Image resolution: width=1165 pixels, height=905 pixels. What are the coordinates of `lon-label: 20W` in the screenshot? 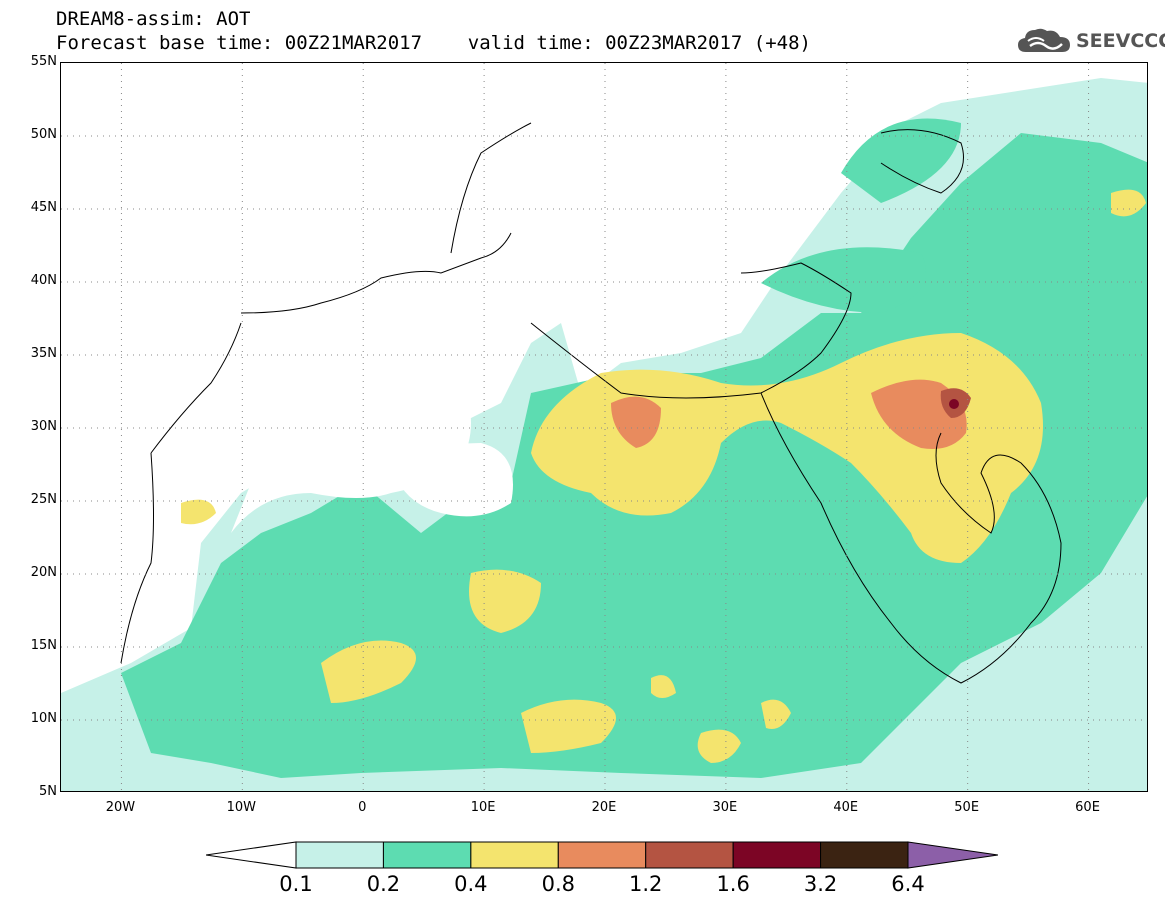 It's located at (120, 807).